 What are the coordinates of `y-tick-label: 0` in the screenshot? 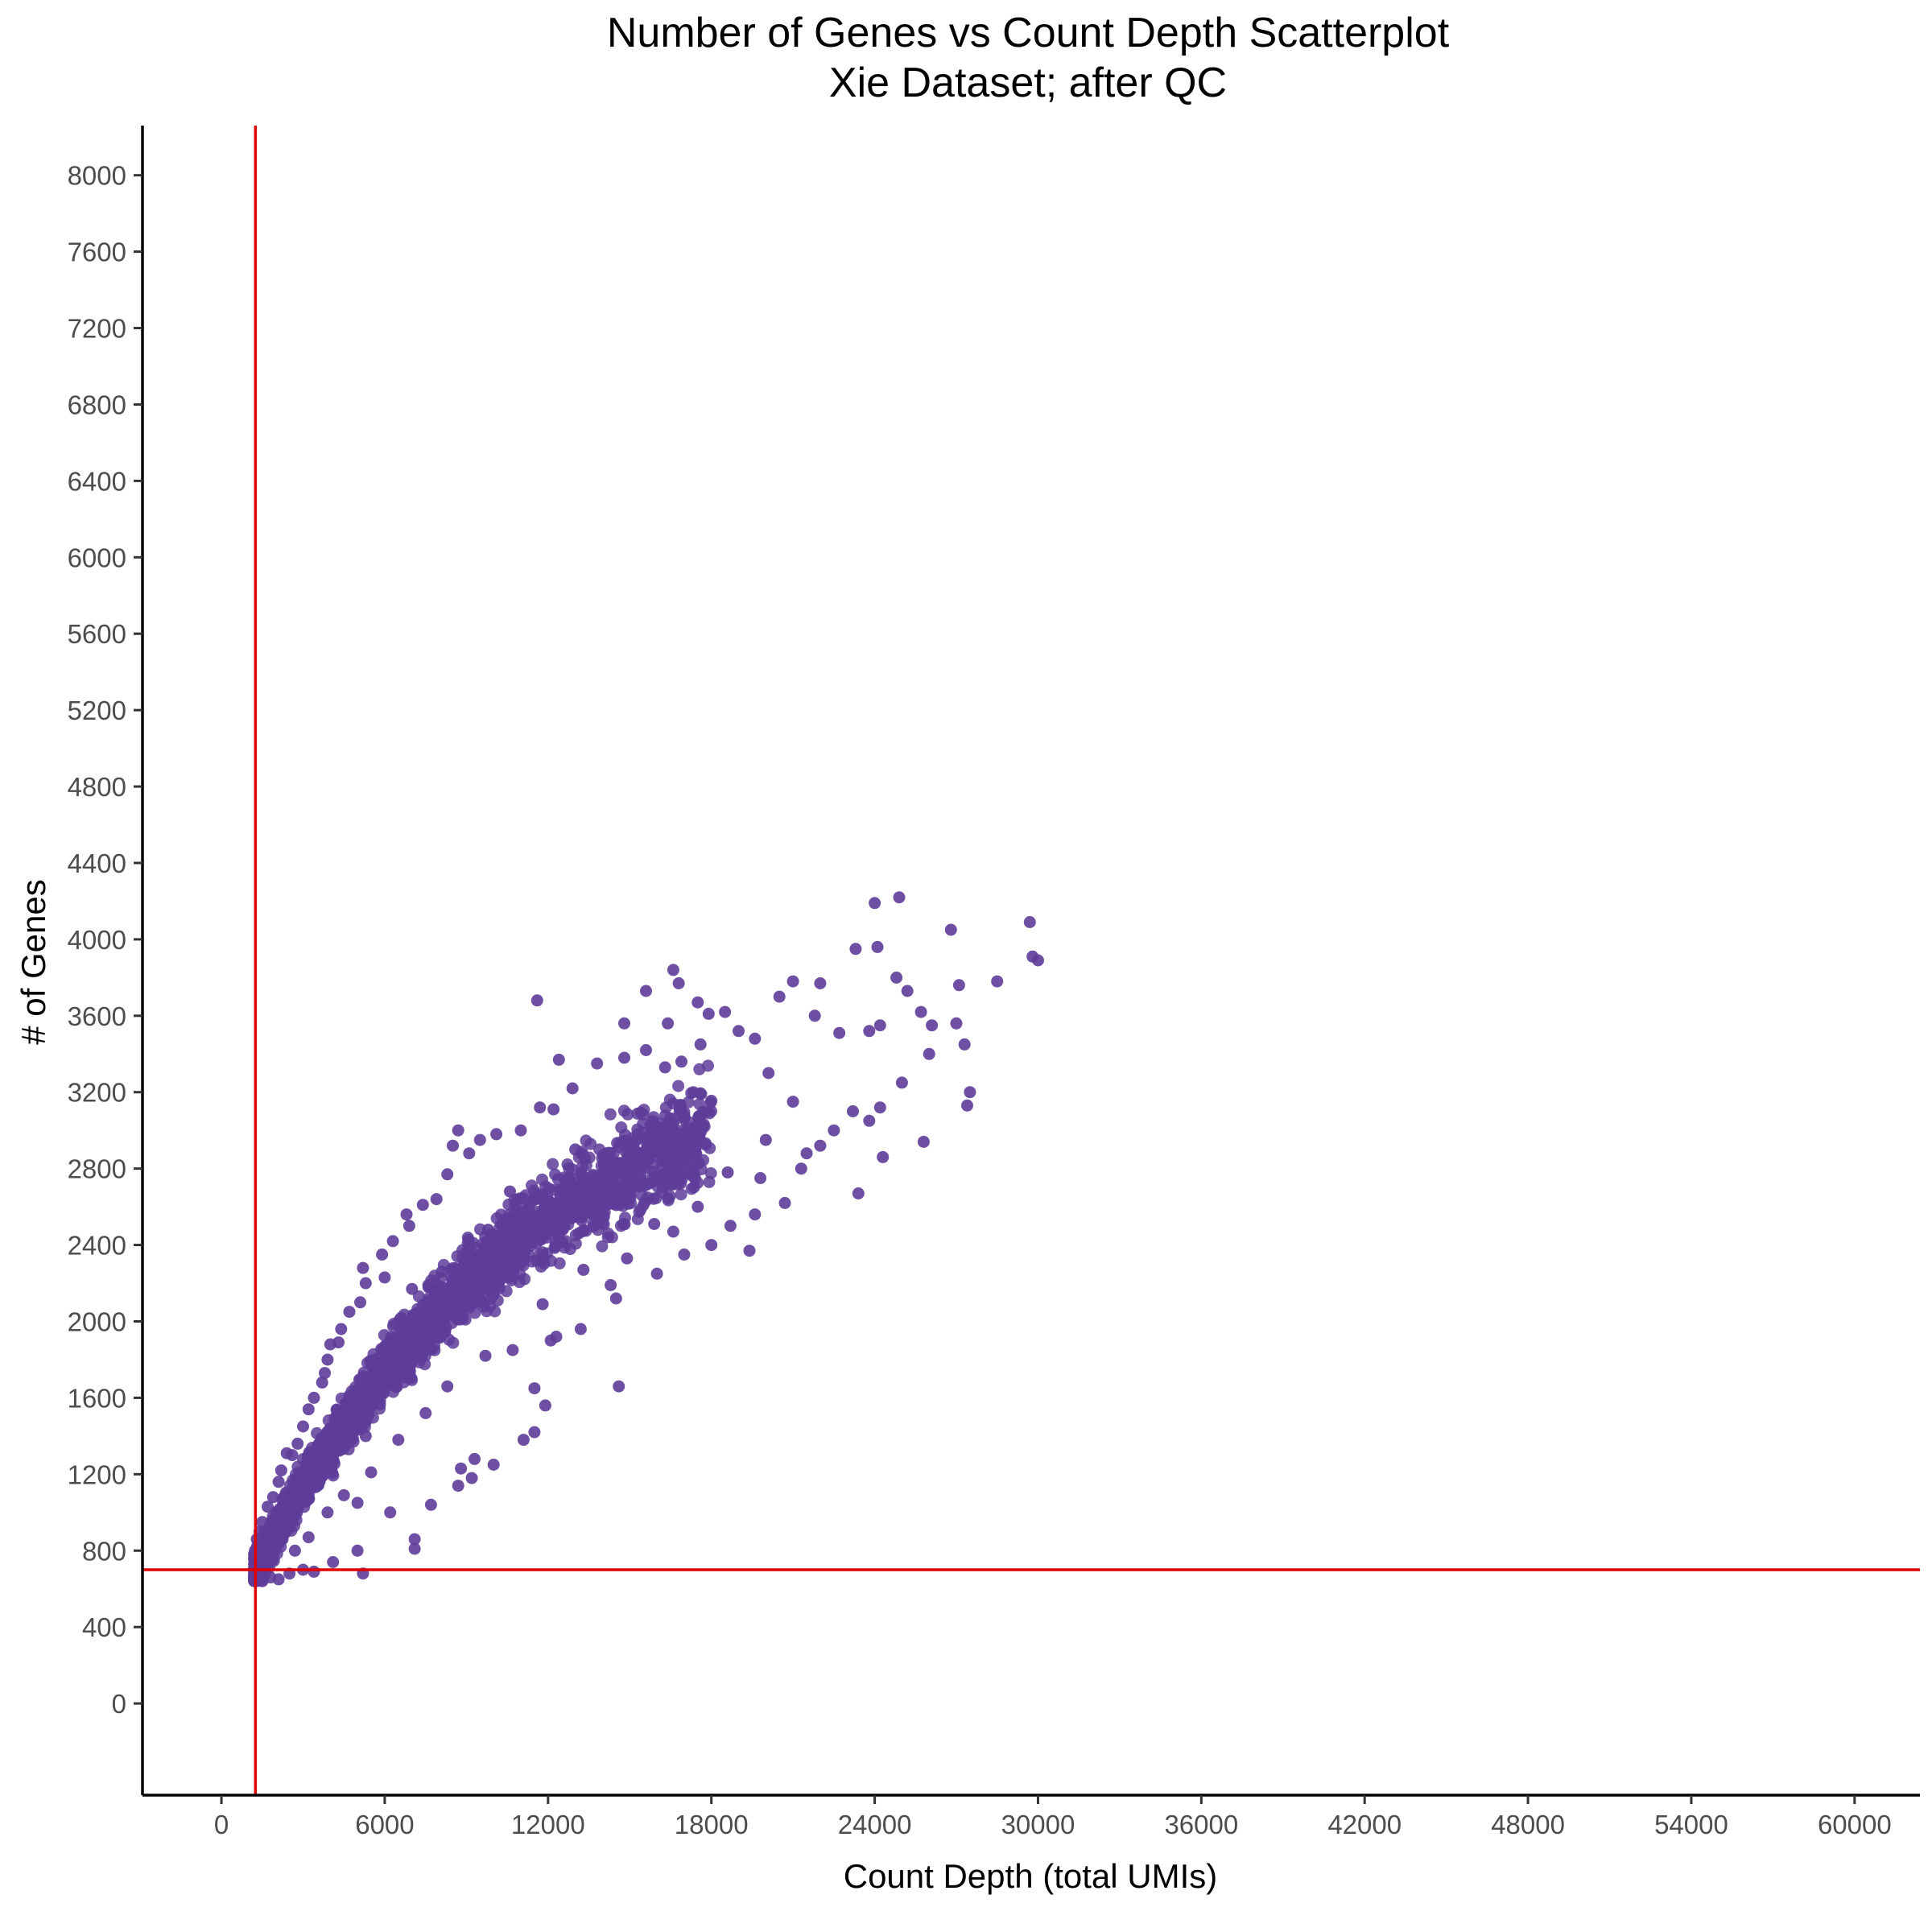 It's located at (119, 1704).